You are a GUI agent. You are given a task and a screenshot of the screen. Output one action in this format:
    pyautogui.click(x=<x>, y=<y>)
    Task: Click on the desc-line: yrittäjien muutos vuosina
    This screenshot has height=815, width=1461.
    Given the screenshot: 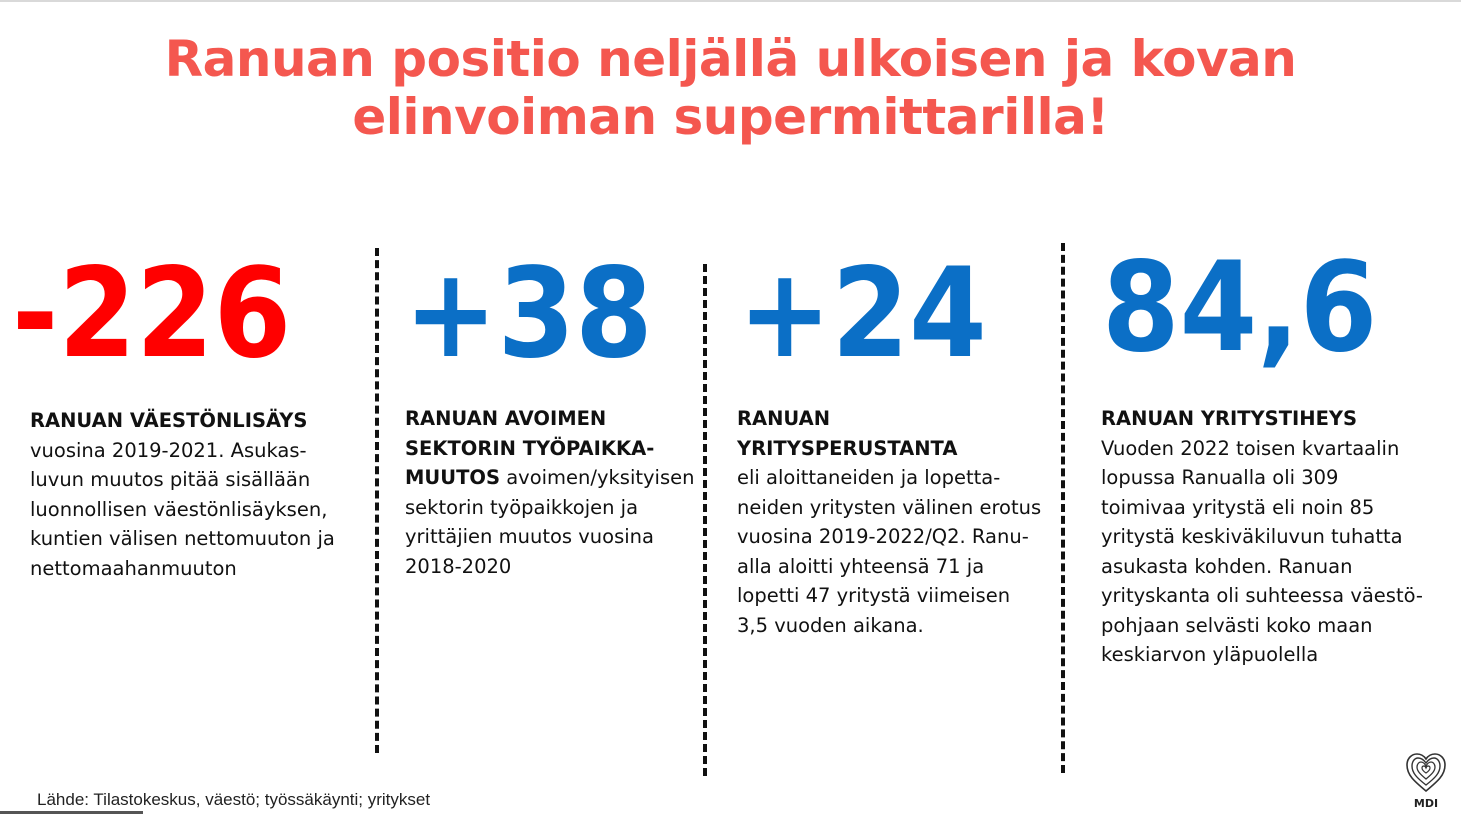 What is the action you would take?
    pyautogui.click(x=529, y=536)
    